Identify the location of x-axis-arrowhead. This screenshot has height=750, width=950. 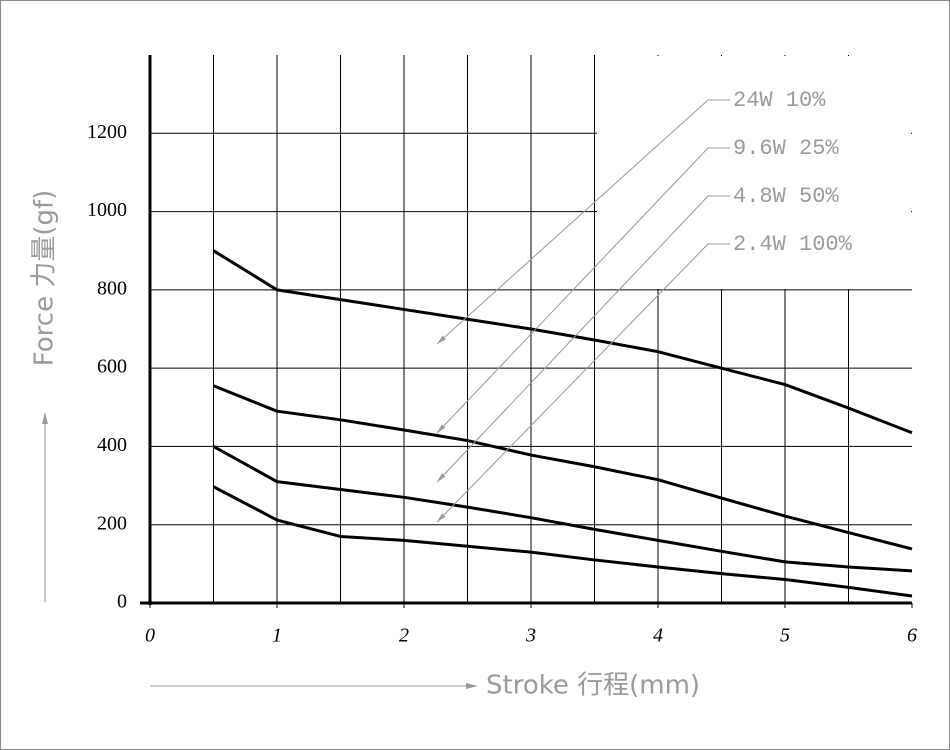
(472, 686).